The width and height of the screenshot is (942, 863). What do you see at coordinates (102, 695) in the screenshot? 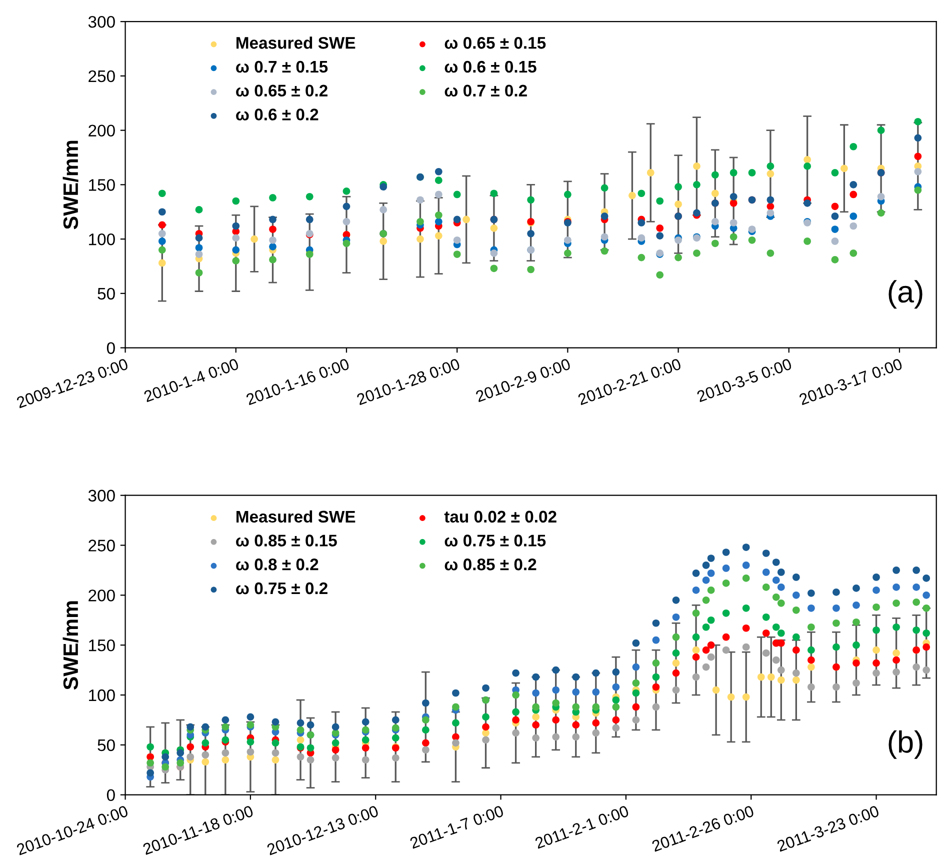
I see `y-tick-label: 100` at bounding box center [102, 695].